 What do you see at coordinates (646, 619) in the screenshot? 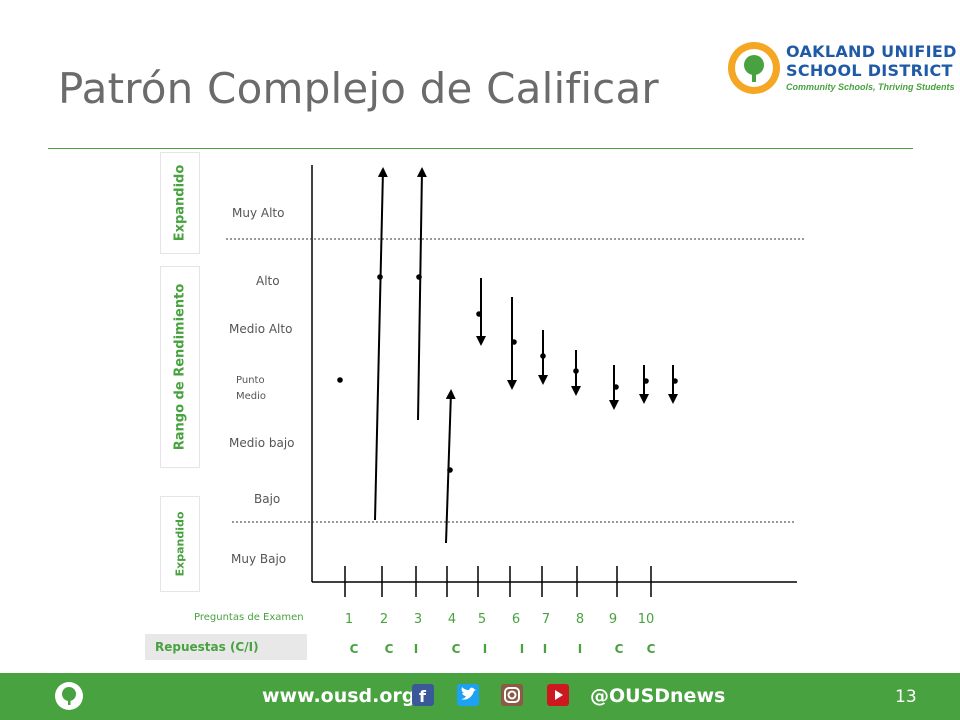
I see `question-number: 10` at bounding box center [646, 619].